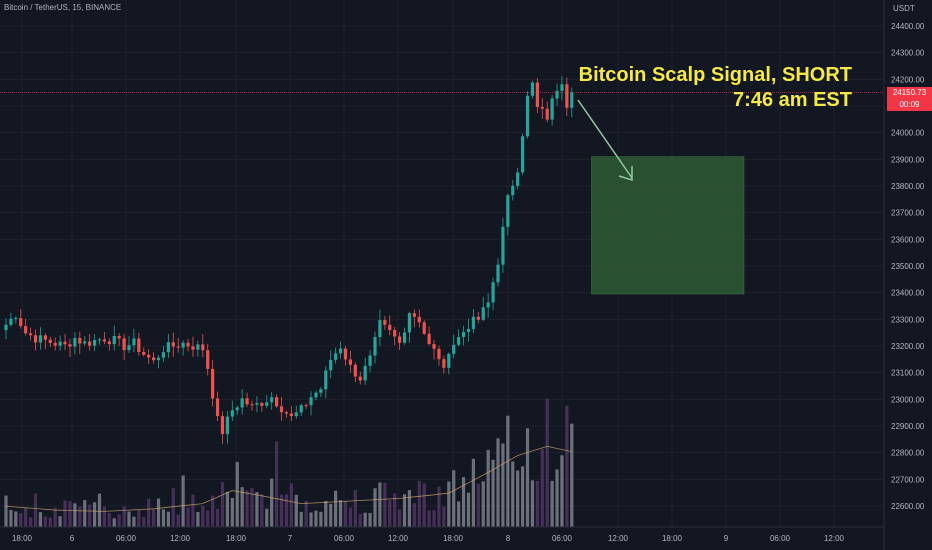 The image size is (932, 550). Describe the element at coordinates (909, 99) in the screenshot. I see `last-price-tag: 24150.73 00:09` at that location.